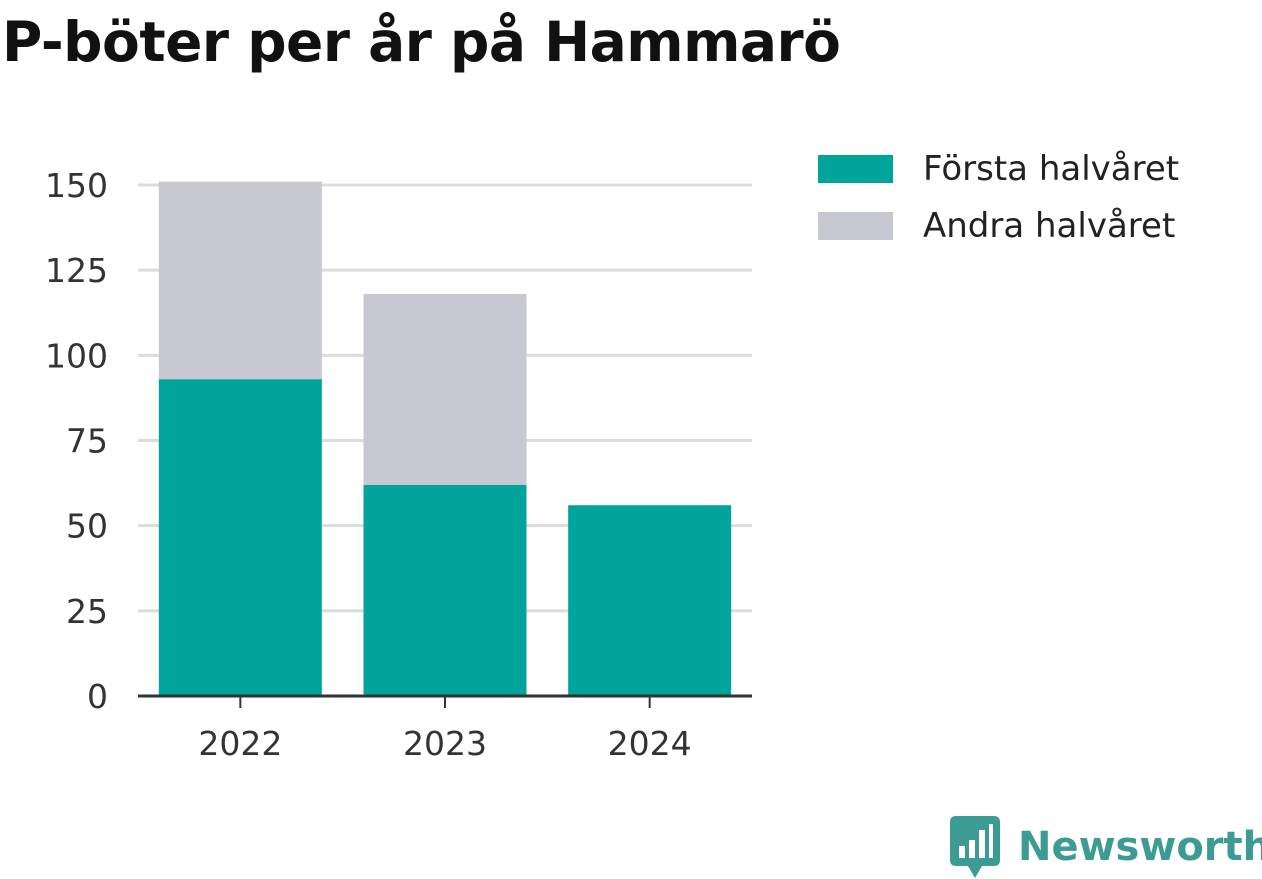 This screenshot has width=1262, height=879. Describe the element at coordinates (855, 225) in the screenshot. I see `legend-swatch-andra` at that location.